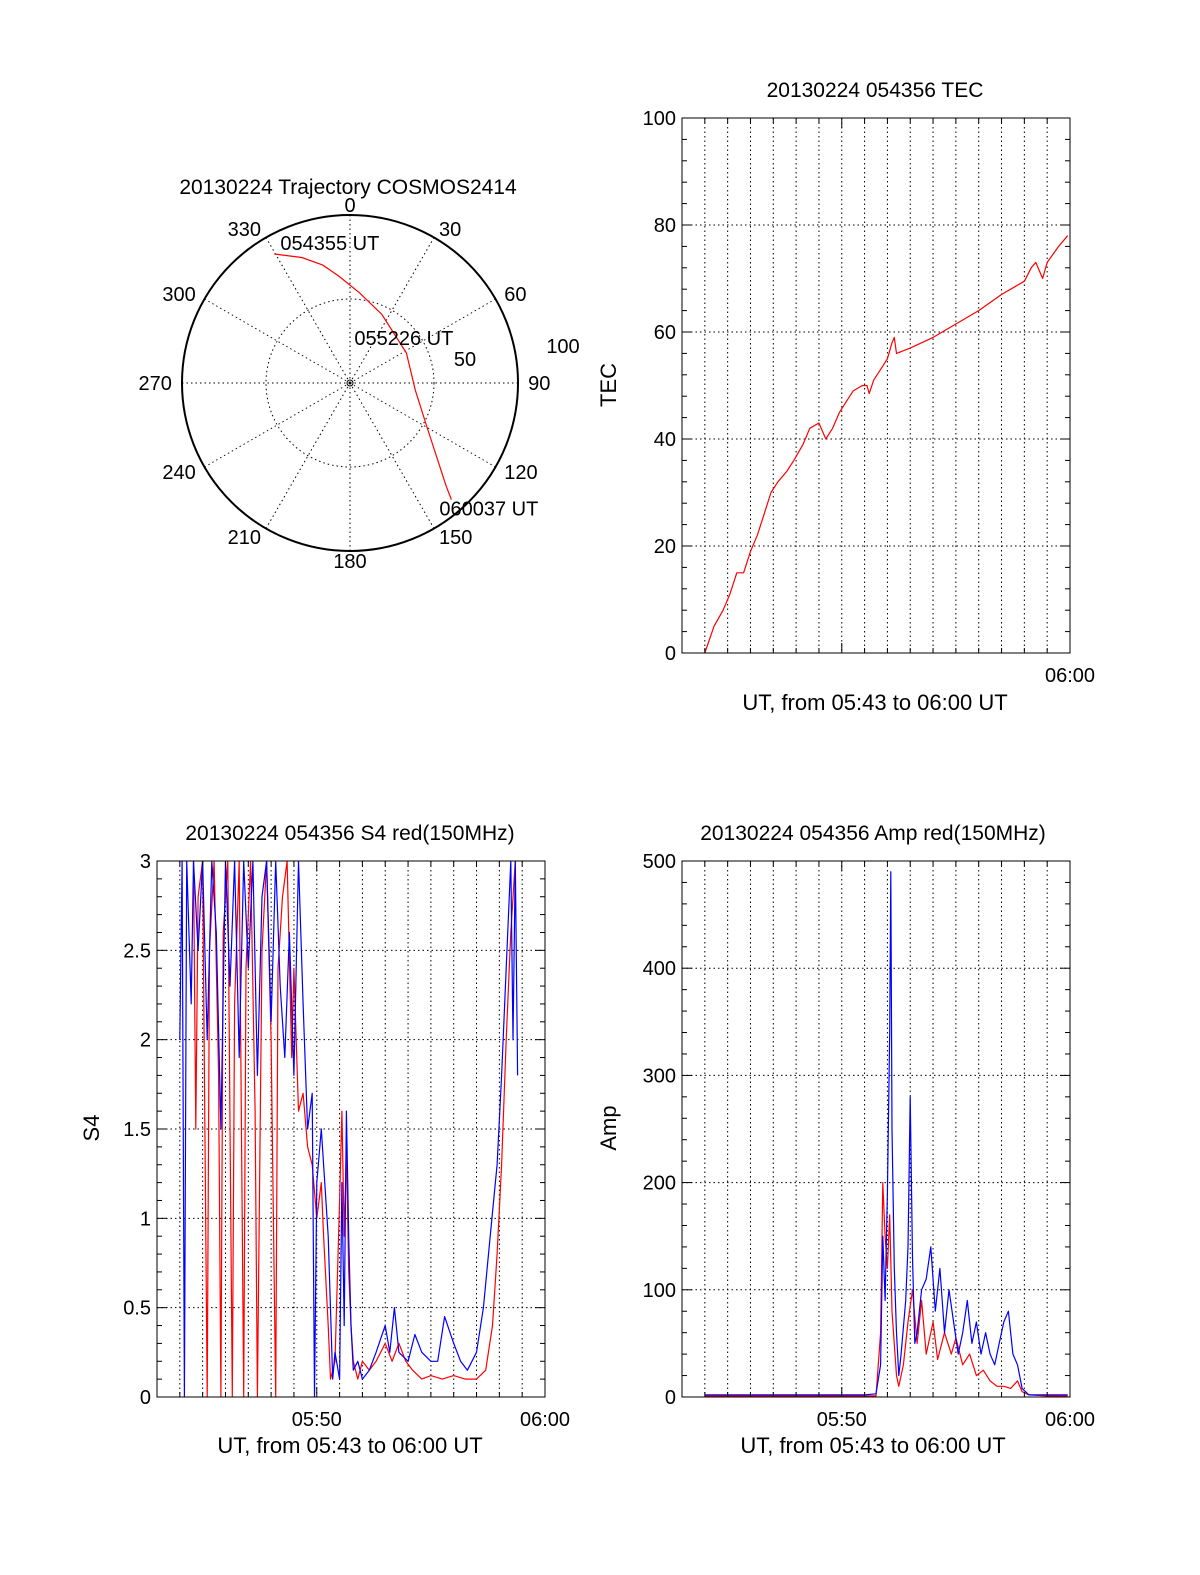  What do you see at coordinates (842, 1420) in the screenshot?
I see `amp-x-tick-label: 05:50` at bounding box center [842, 1420].